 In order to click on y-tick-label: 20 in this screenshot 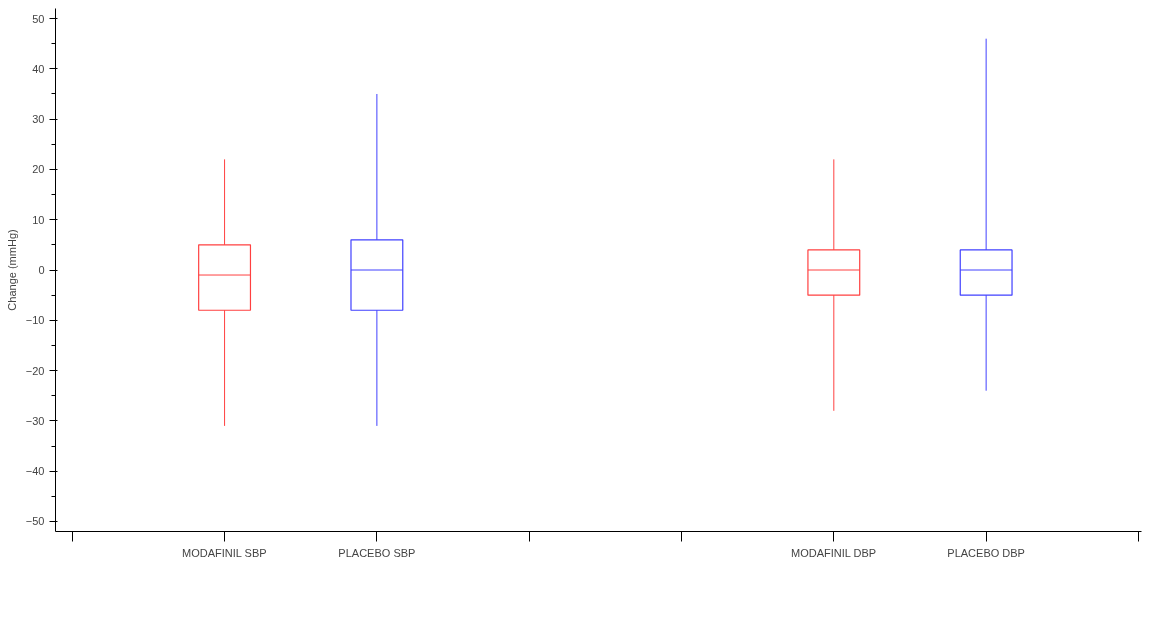, I will do `click(38, 169)`.